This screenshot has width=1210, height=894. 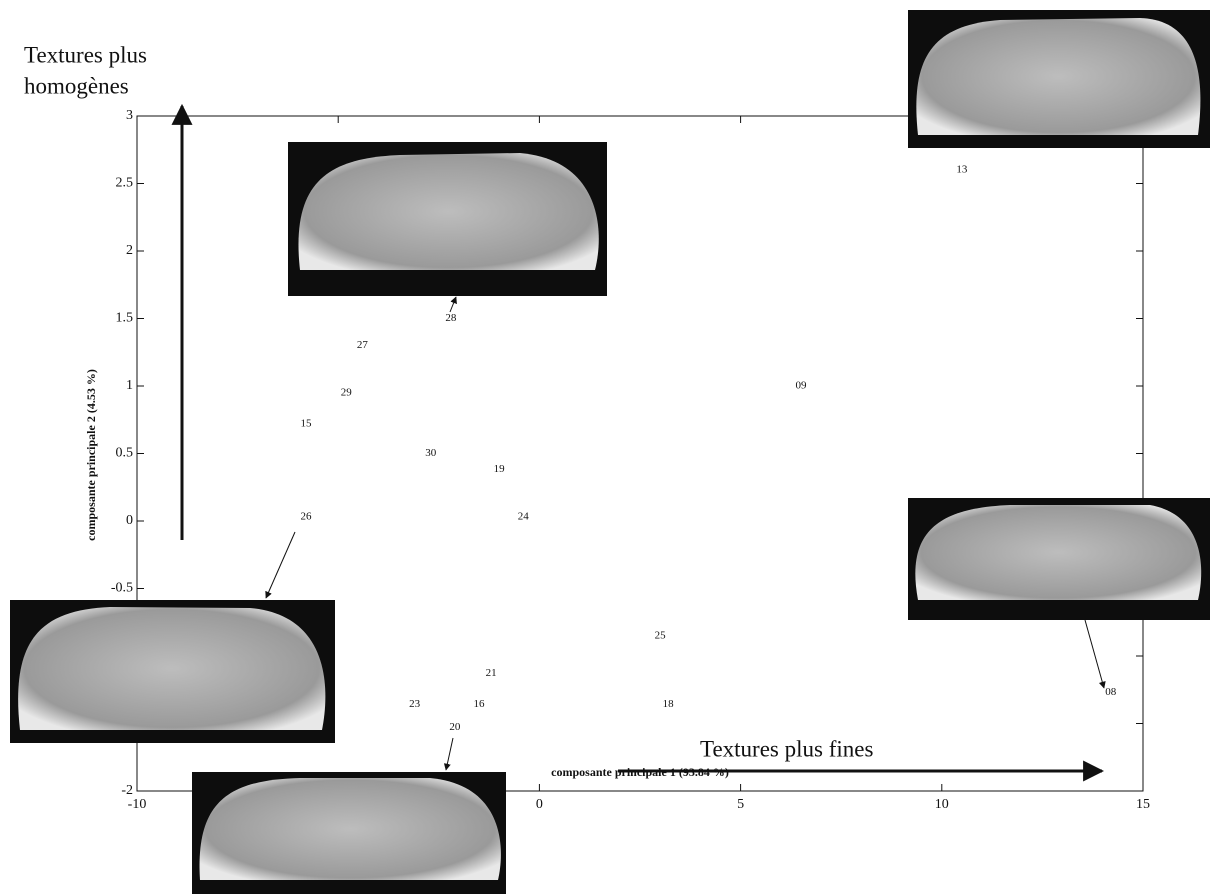 What do you see at coordinates (129, 385) in the screenshot?
I see `y-tick-label: 1` at bounding box center [129, 385].